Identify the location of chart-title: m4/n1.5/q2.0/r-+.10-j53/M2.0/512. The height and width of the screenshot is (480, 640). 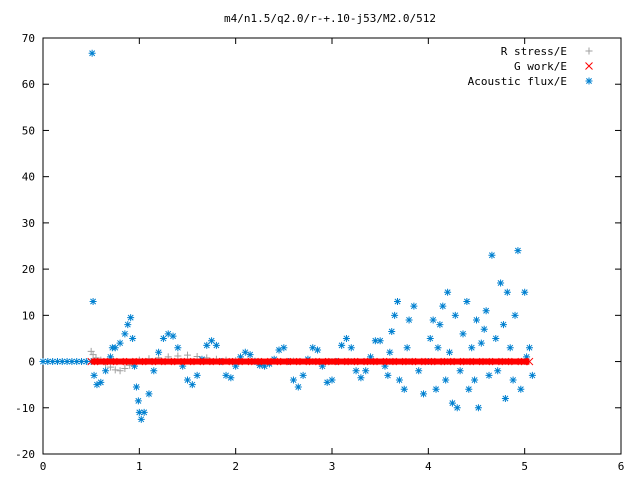
(330, 18).